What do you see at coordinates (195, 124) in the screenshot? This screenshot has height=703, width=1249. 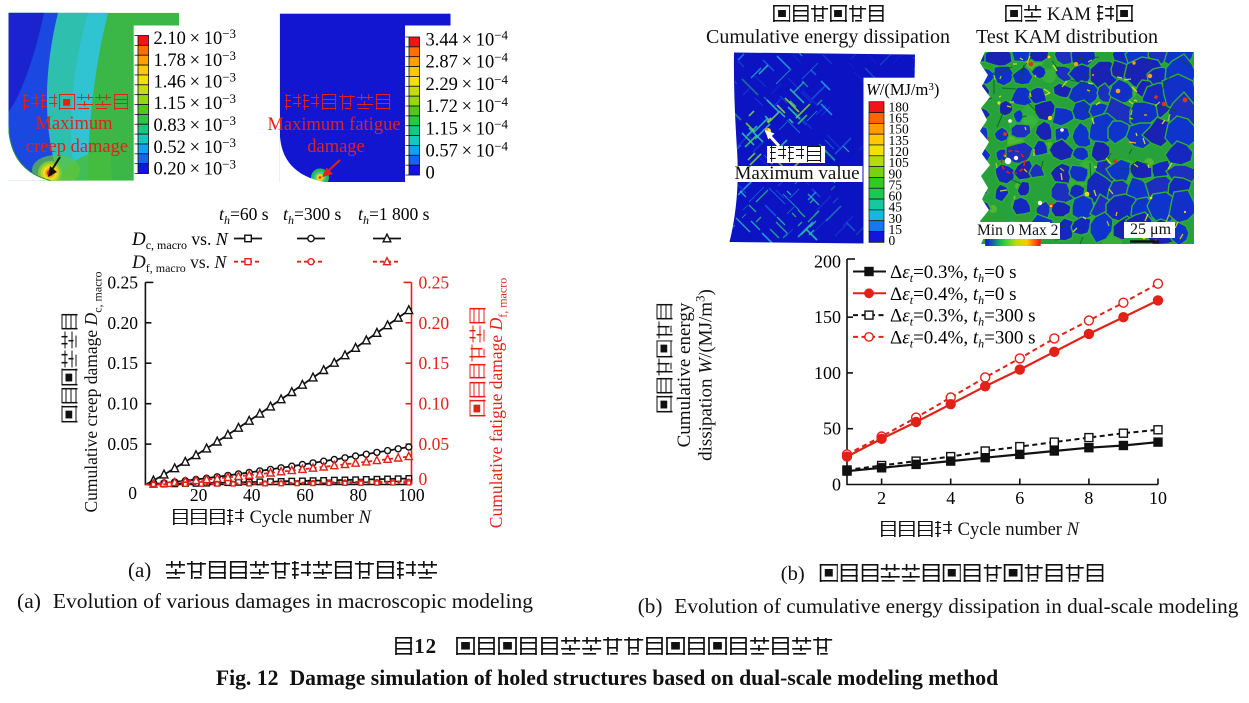 I see `svg-text: 0.83 × 10⁻³` at bounding box center [195, 124].